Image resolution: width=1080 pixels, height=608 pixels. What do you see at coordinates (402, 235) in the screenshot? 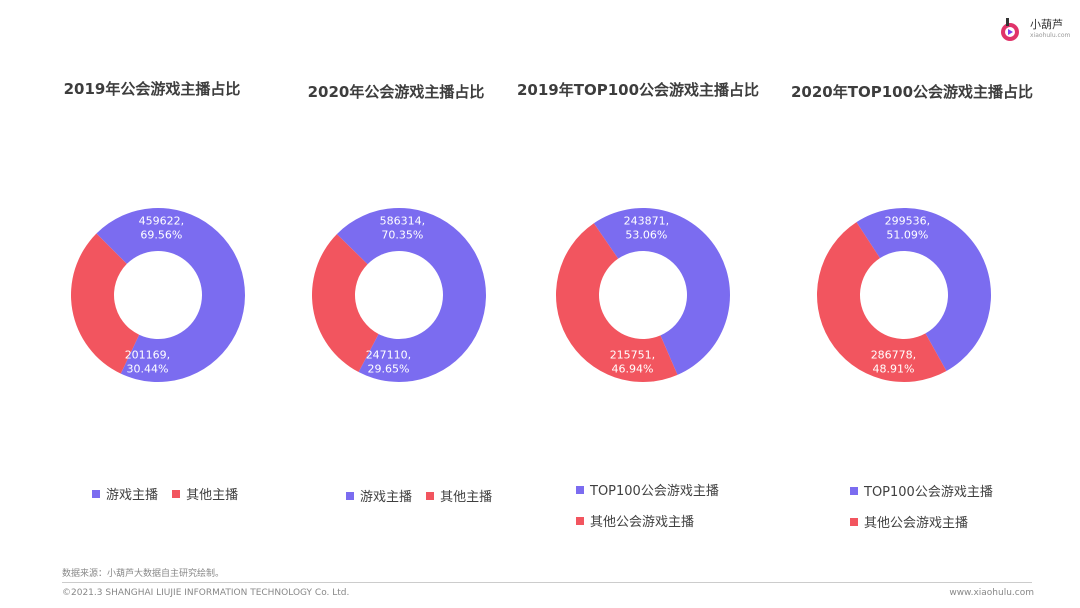
I see `slice-data-label: 70.35%` at bounding box center [402, 235].